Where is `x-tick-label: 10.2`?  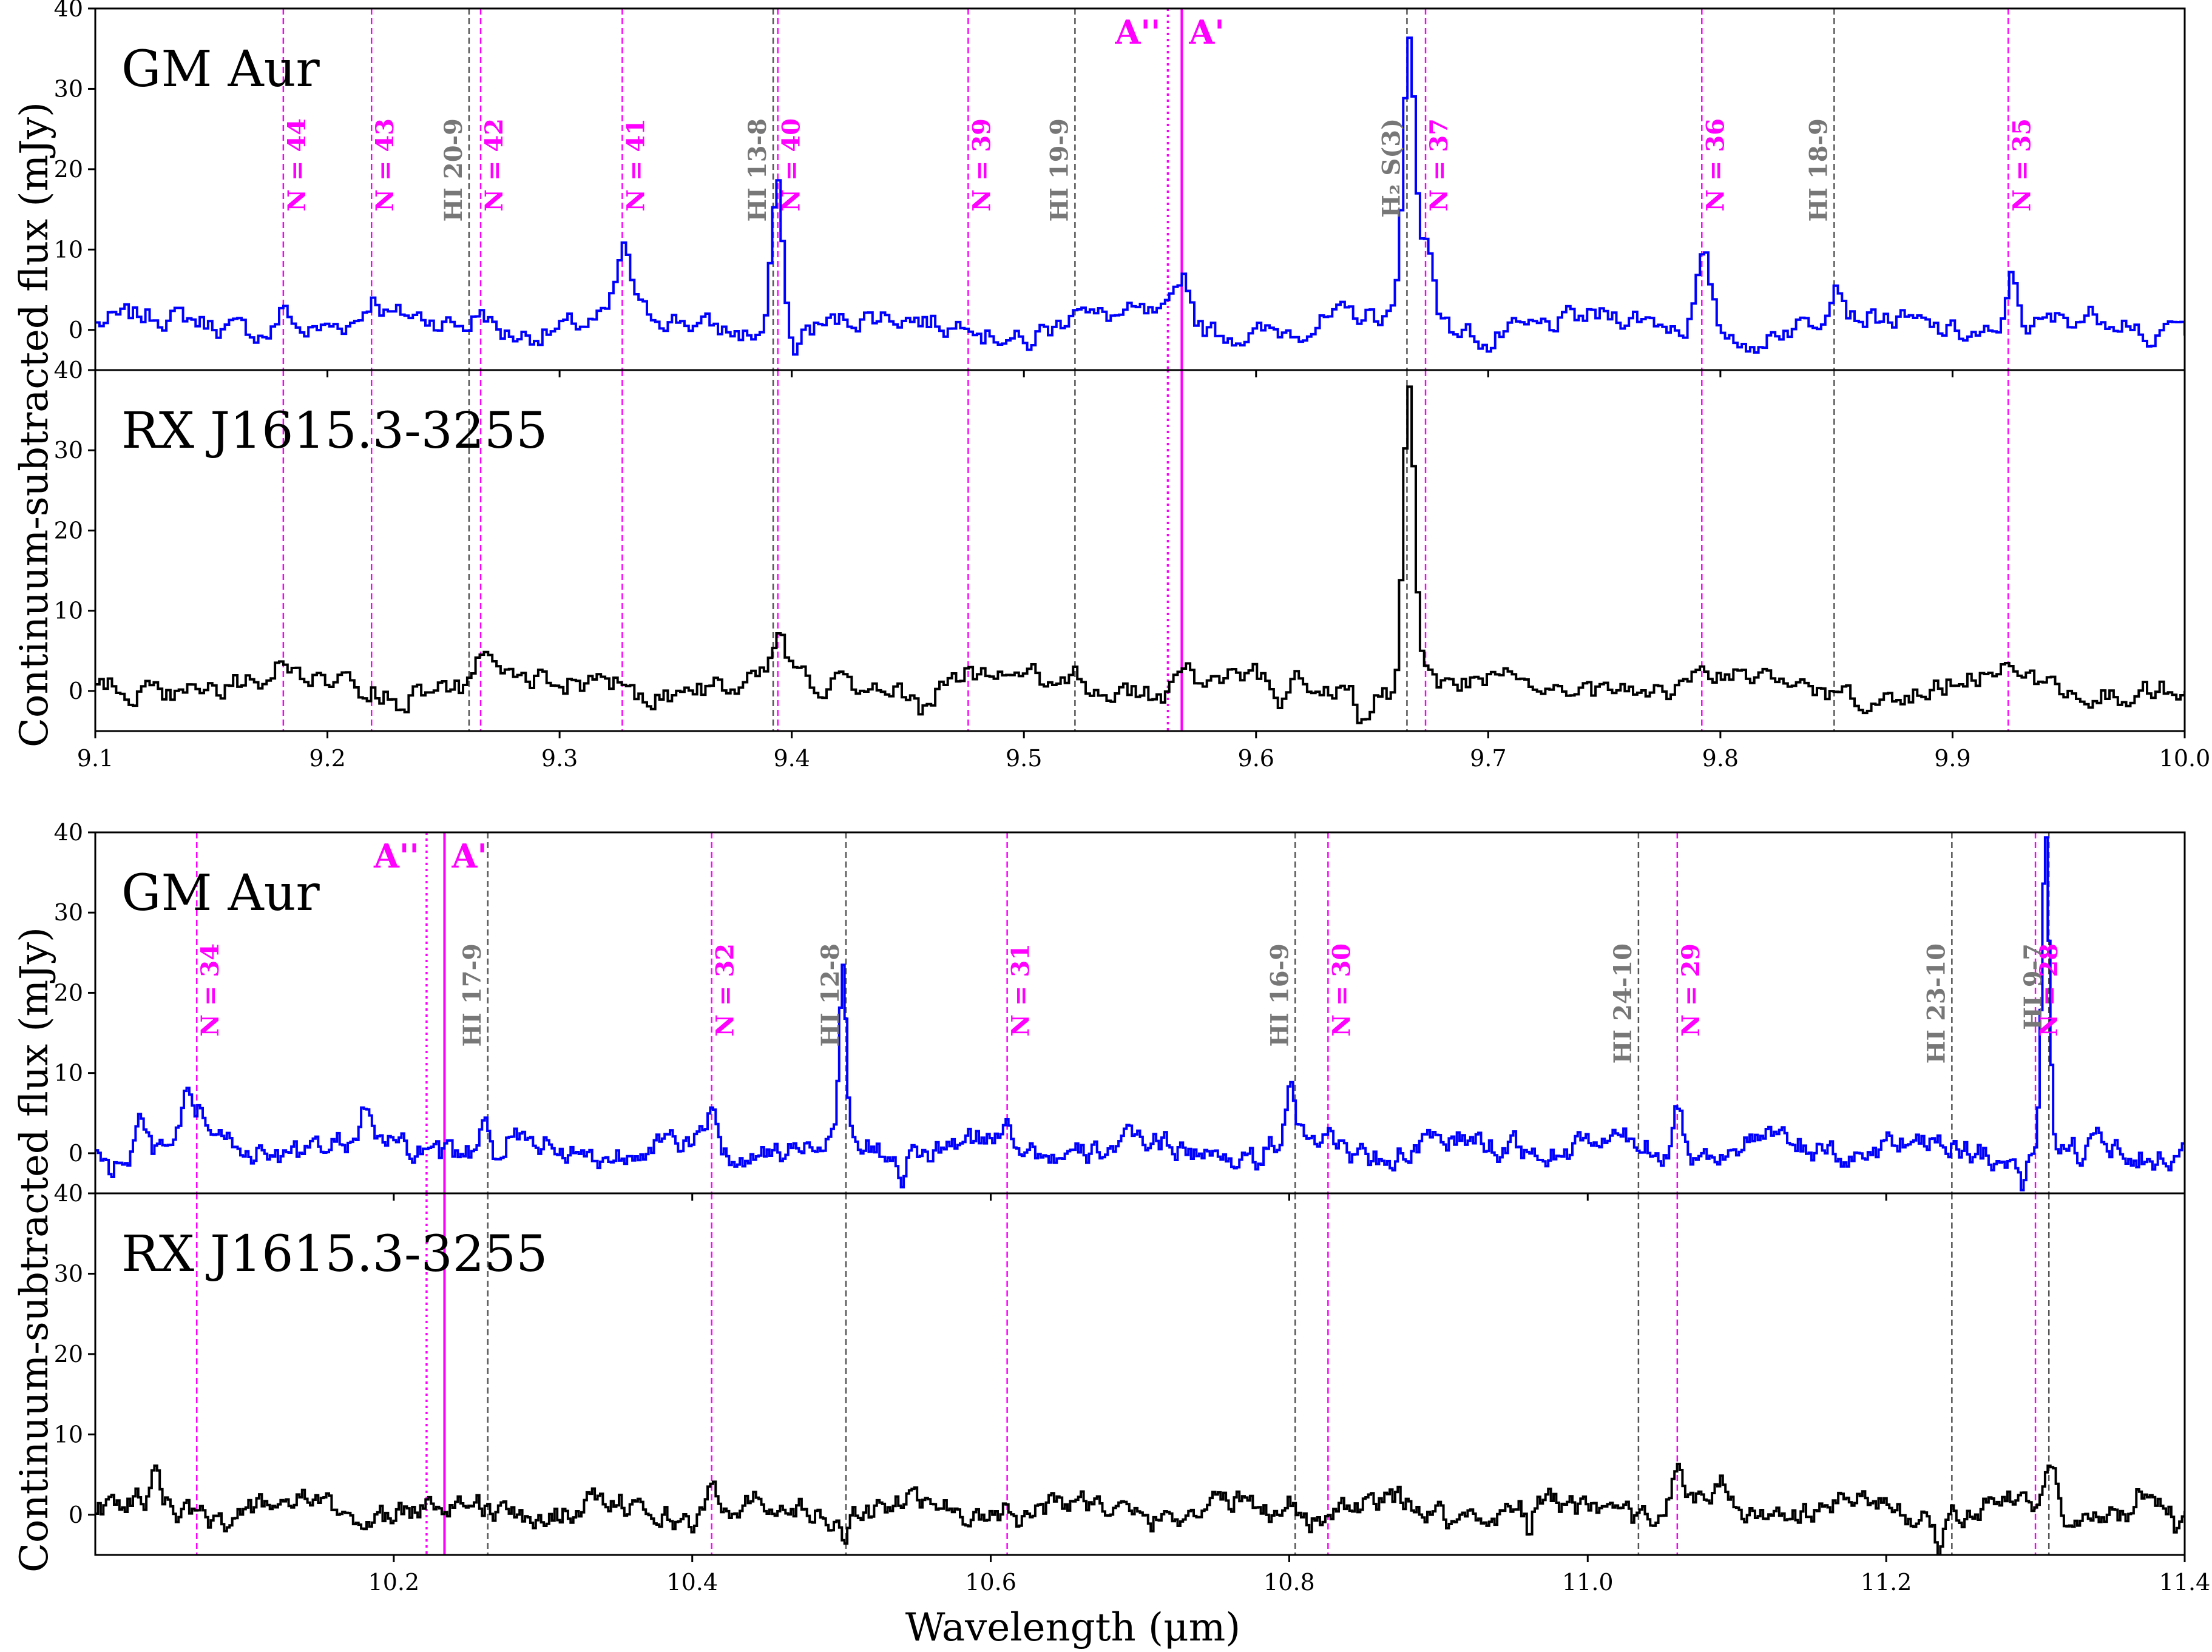
x-tick-label: 10.2 is located at coordinates (394, 1582).